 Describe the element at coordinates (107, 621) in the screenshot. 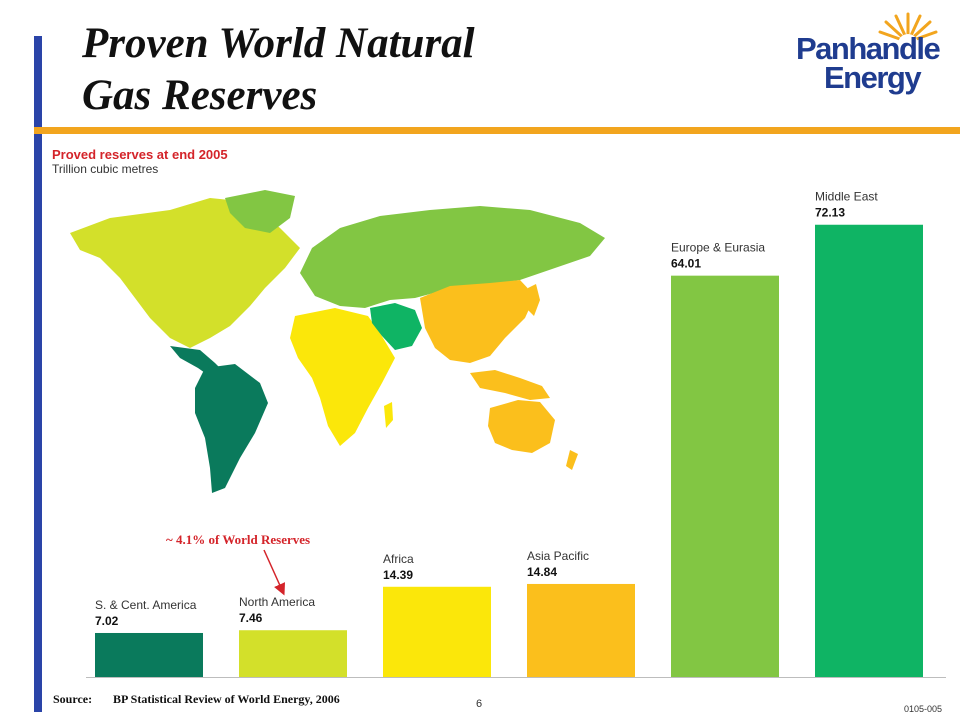

I see `value-label-0: 7.02` at that location.